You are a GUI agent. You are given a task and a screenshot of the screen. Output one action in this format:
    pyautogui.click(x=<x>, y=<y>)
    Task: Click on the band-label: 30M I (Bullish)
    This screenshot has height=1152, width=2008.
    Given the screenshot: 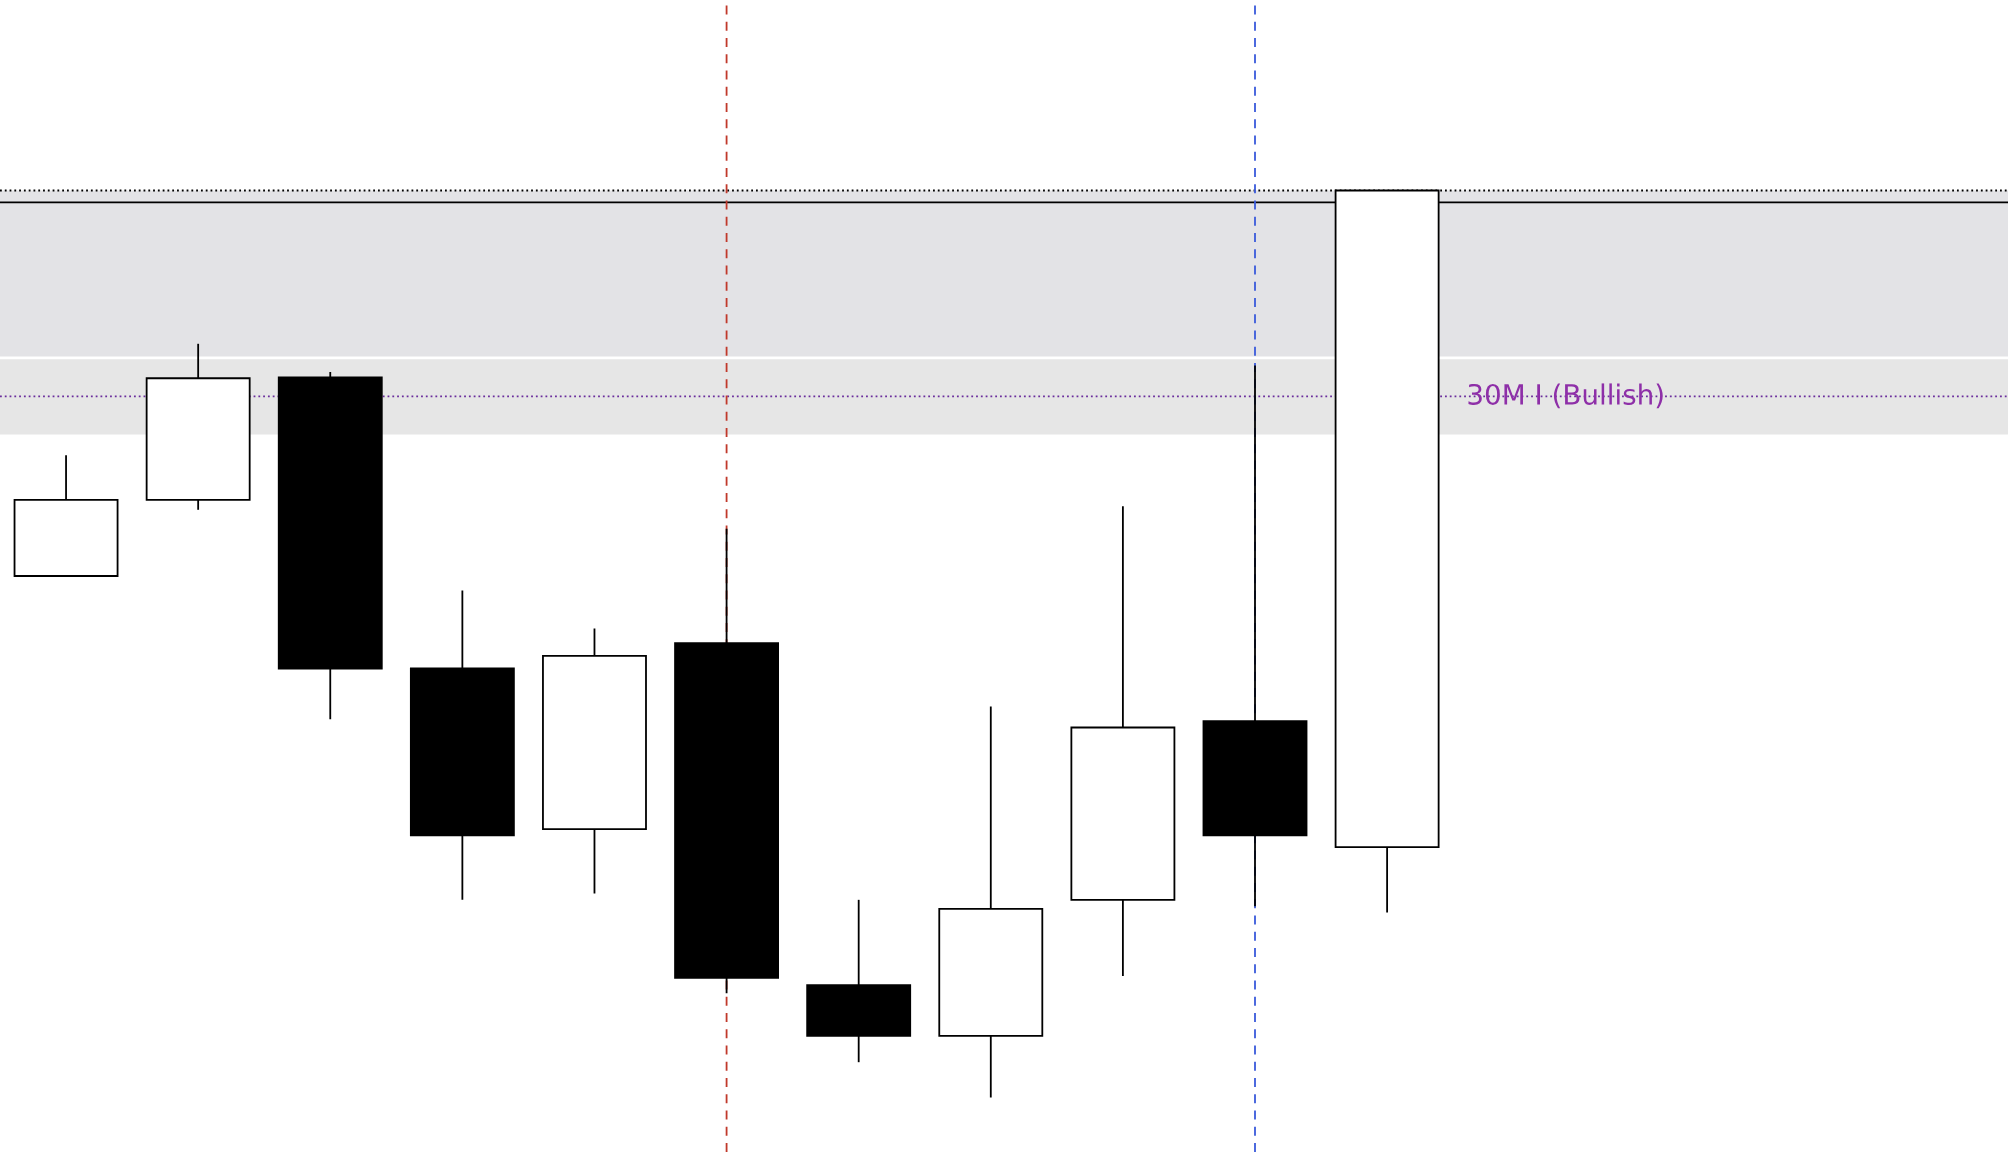 What is the action you would take?
    pyautogui.click(x=1565, y=396)
    